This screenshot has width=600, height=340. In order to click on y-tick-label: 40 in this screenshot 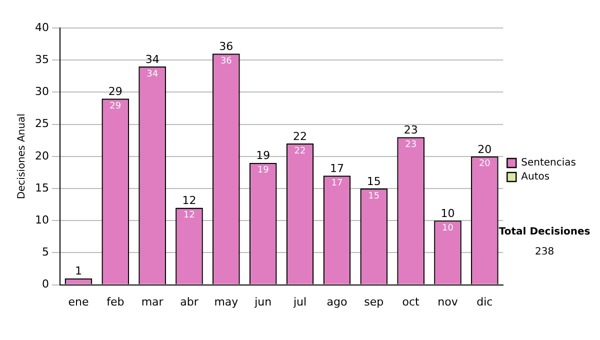, I will do `click(41, 27)`.